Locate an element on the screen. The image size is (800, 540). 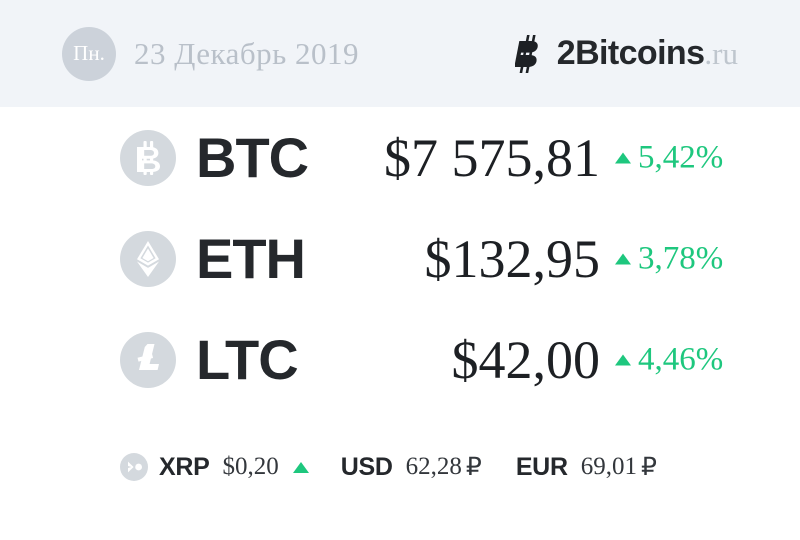
coin-price: $42,00 is located at coordinates (526, 359).